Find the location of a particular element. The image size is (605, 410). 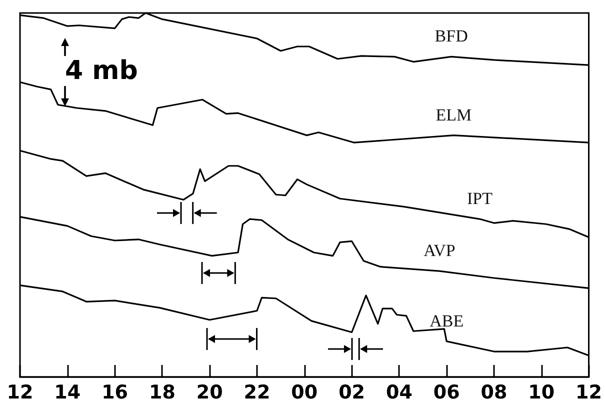

x-tick-label: 04 is located at coordinates (399, 393).